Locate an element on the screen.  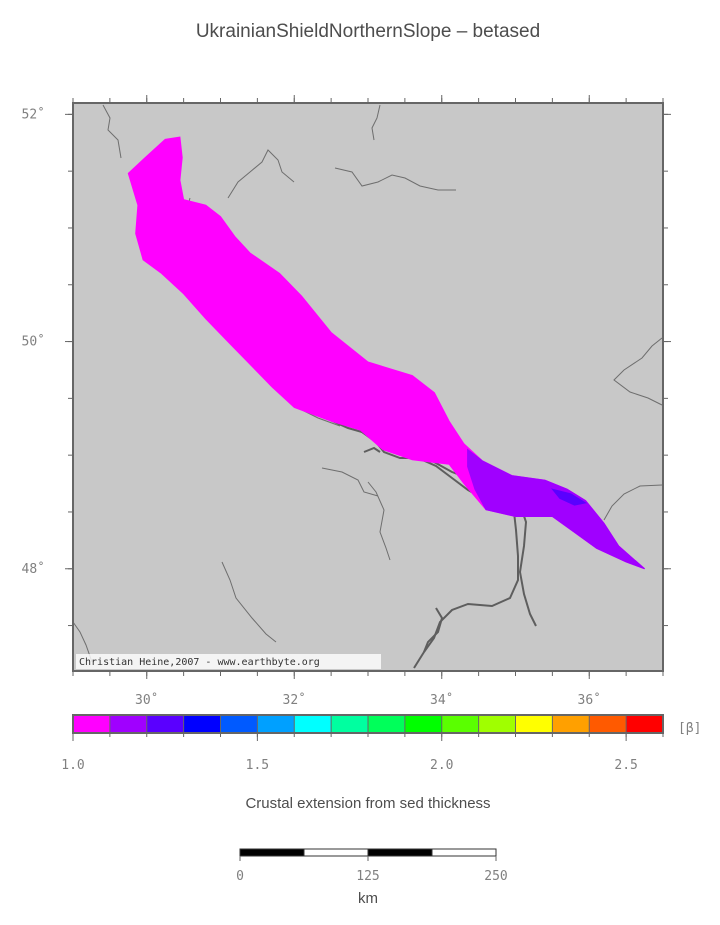
colorbar-caption: Crustal extension from sed thickness is located at coordinates (367, 803).